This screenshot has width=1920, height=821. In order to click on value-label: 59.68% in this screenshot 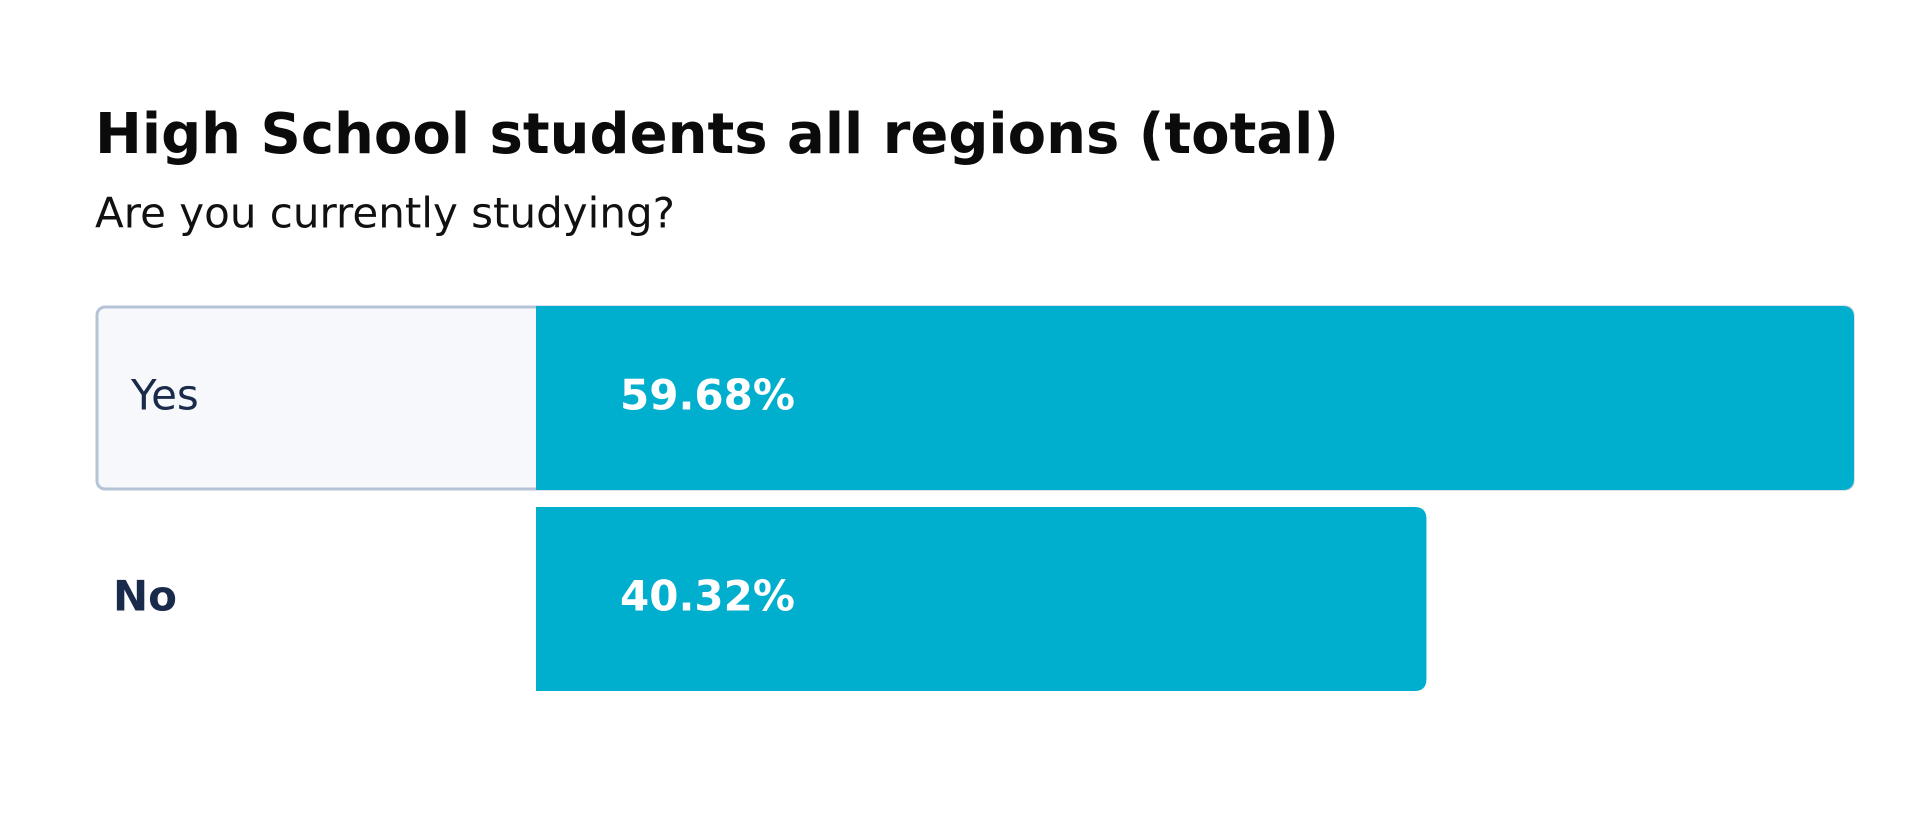, I will do `click(707, 395)`.